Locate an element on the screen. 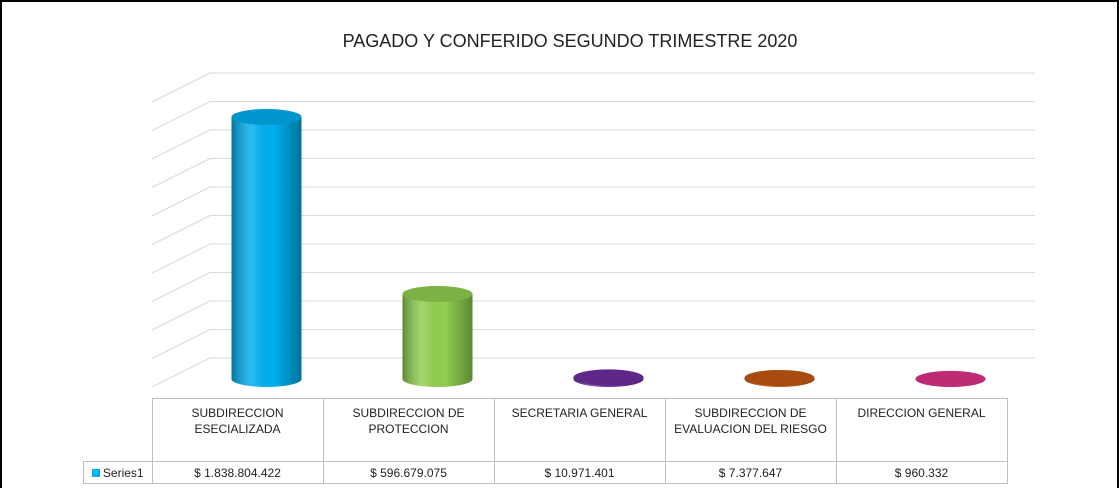 The height and width of the screenshot is (488, 1119). value-label: $ 960.332 is located at coordinates (921, 472).